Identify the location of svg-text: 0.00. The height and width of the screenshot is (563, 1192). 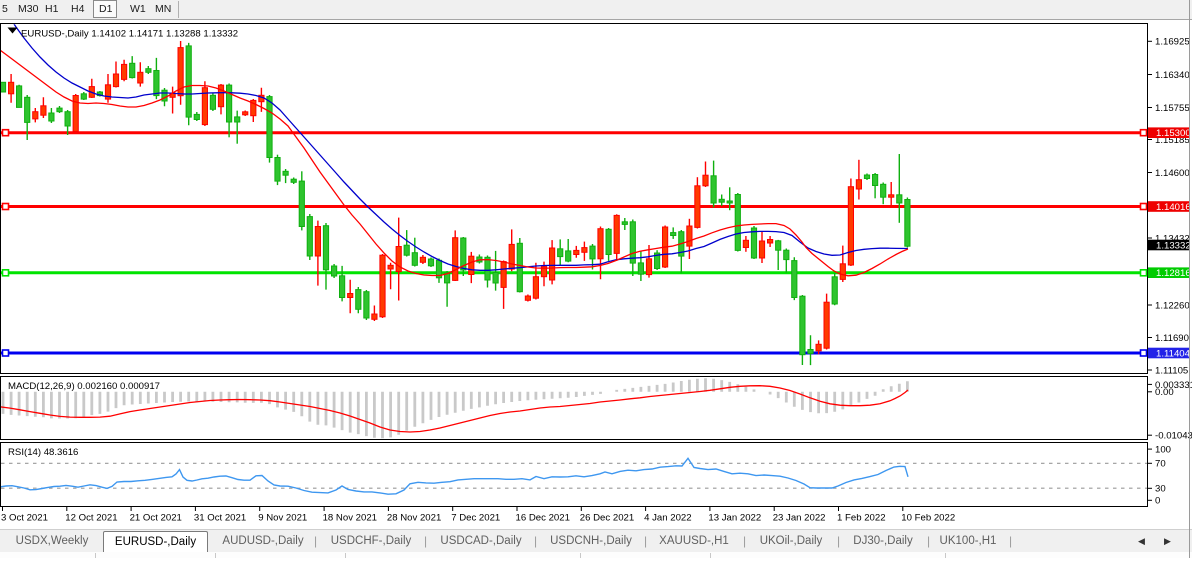
(1164, 392).